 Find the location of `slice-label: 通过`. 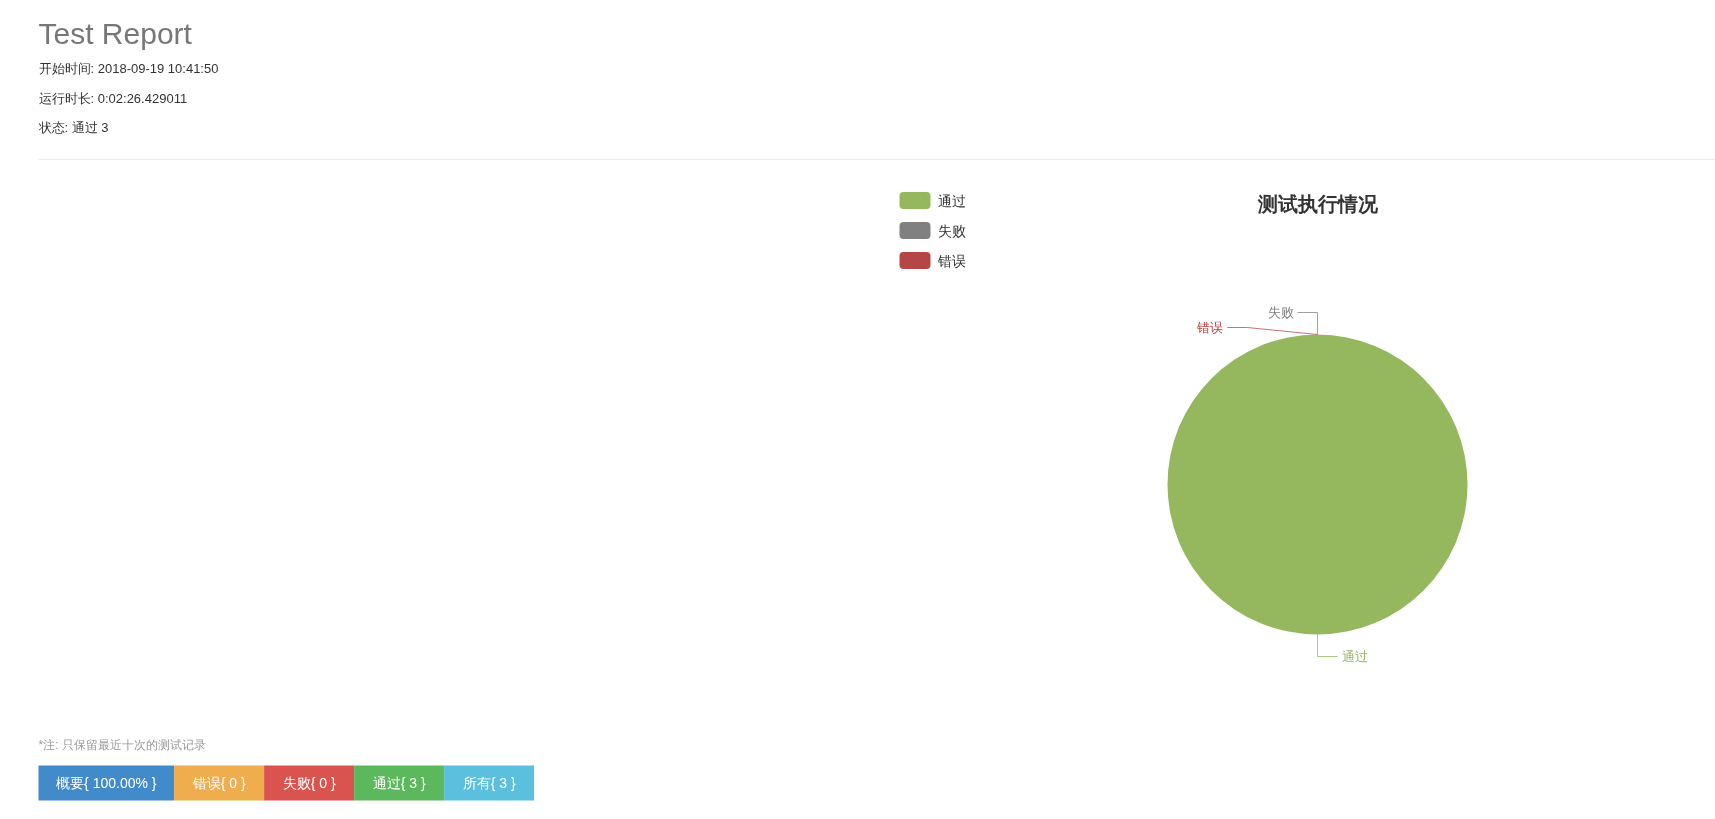

slice-label: 通过 is located at coordinates (1354, 656).